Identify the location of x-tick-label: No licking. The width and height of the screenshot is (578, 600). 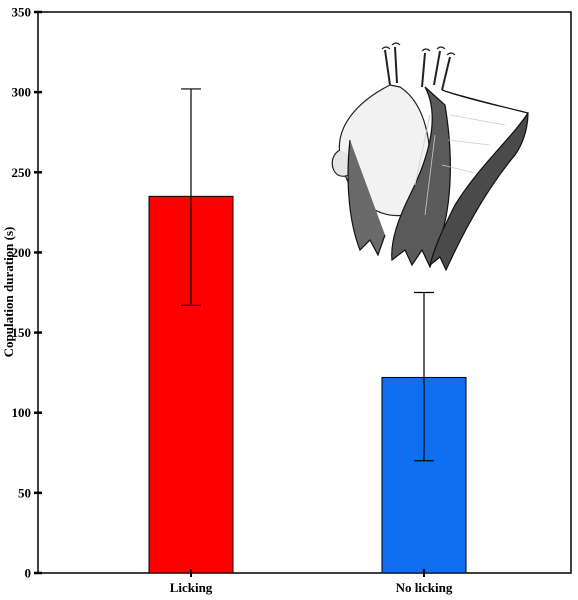
(424, 587).